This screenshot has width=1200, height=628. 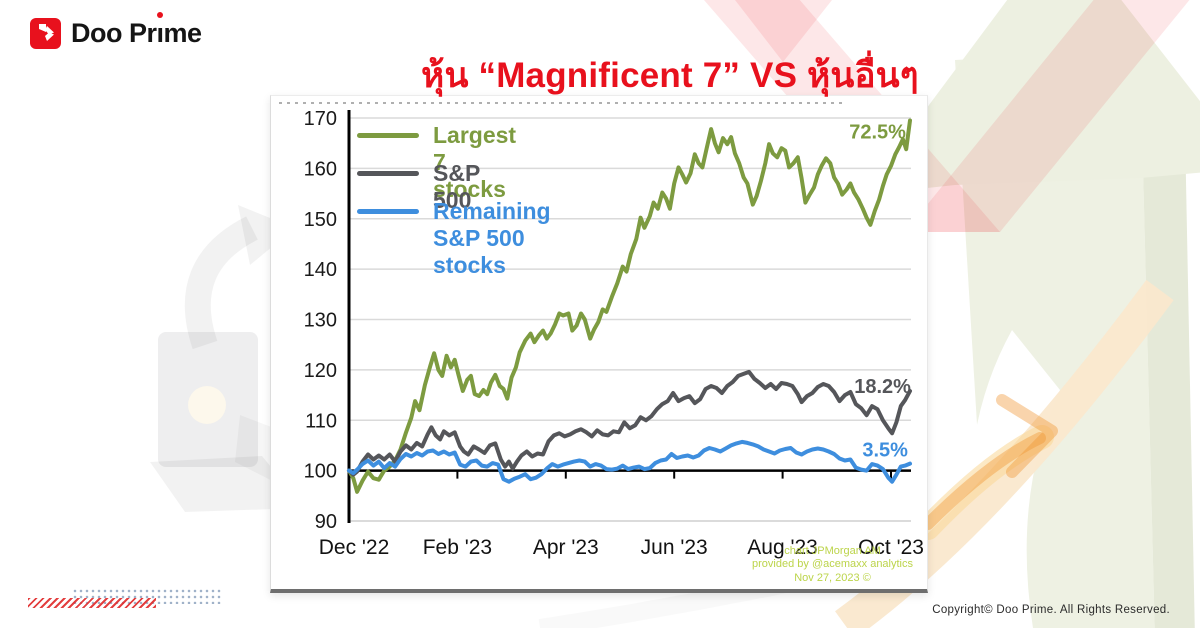 I want to click on x-axis-label-0: Dec '22, so click(x=354, y=547).